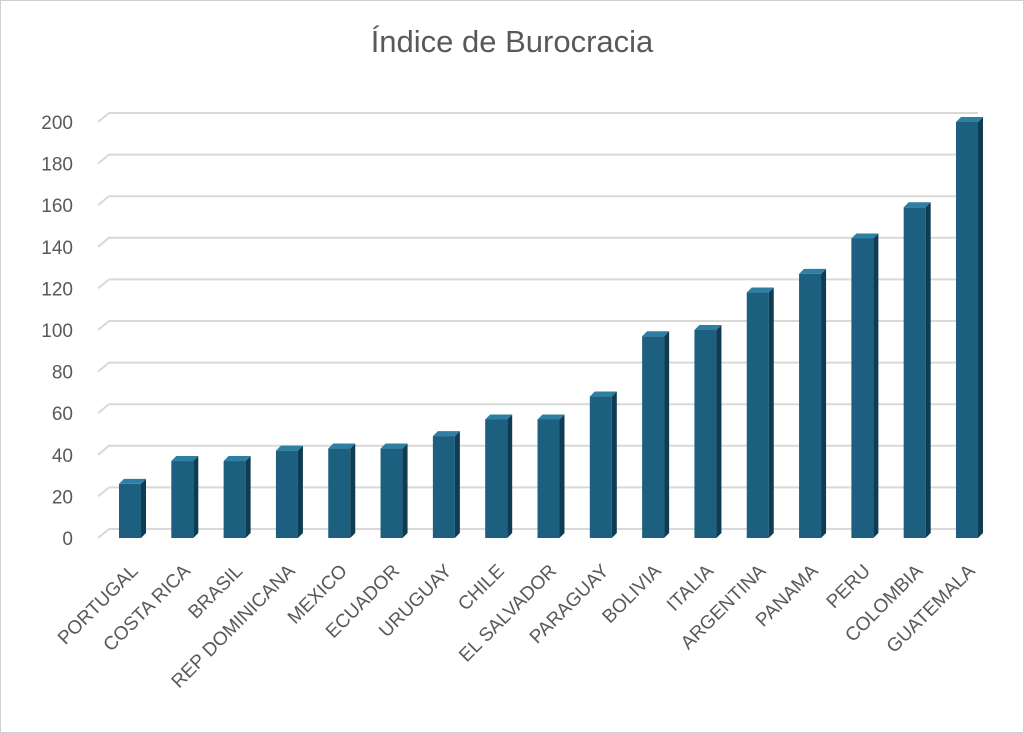 This screenshot has height=733, width=1024. What do you see at coordinates (62, 497) in the screenshot?
I see `y-tick-label: 20` at bounding box center [62, 497].